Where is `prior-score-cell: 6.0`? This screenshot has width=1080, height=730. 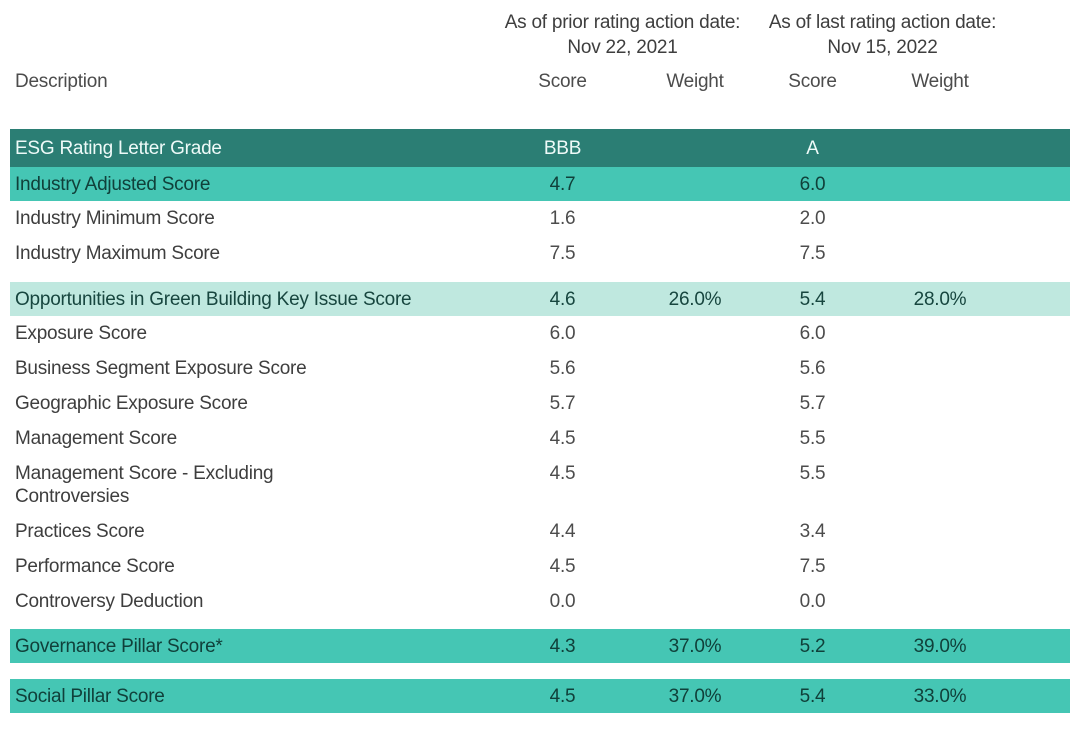
prior-score-cell: 6.0 is located at coordinates (562, 333).